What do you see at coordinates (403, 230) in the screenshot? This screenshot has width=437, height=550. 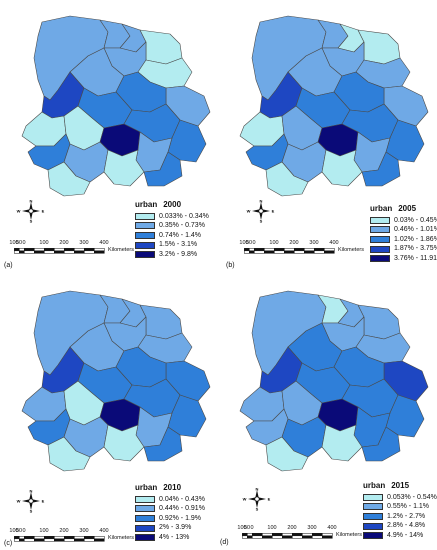 I see `legend-entry: 0.46% - 1.01%` at bounding box center [403, 230].